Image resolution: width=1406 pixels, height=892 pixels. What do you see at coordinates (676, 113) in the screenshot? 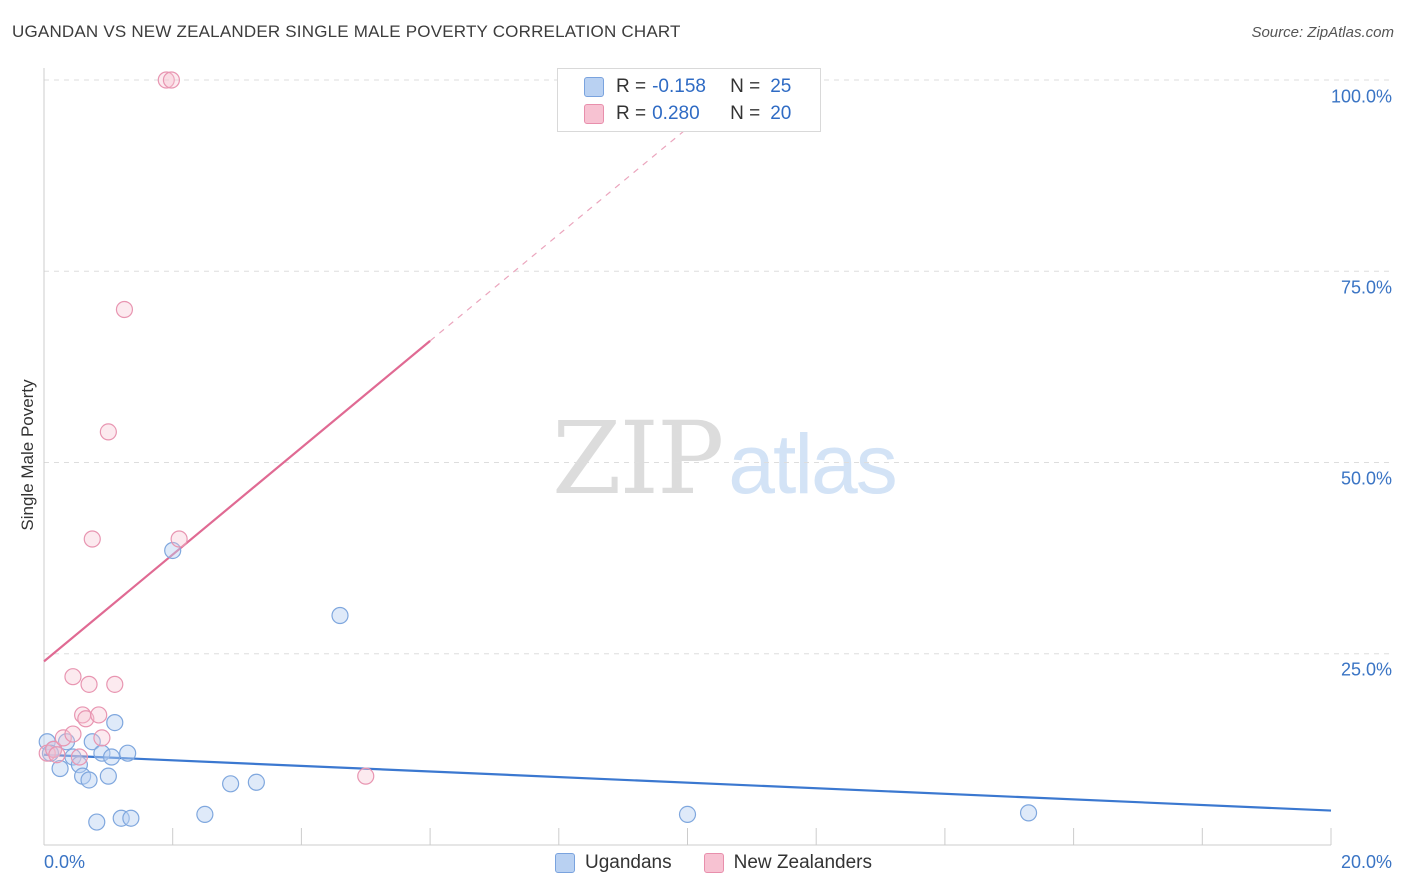
I see `r-value: 0.280` at bounding box center [676, 113].